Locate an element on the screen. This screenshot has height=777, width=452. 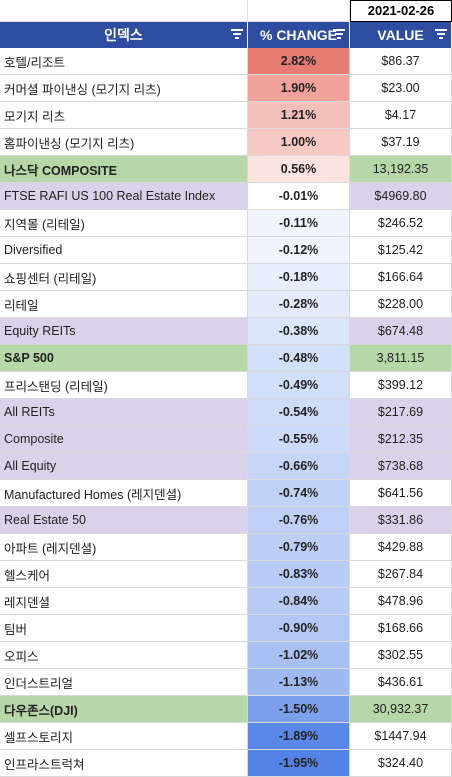
change-cell: -0.84% is located at coordinates (299, 601).